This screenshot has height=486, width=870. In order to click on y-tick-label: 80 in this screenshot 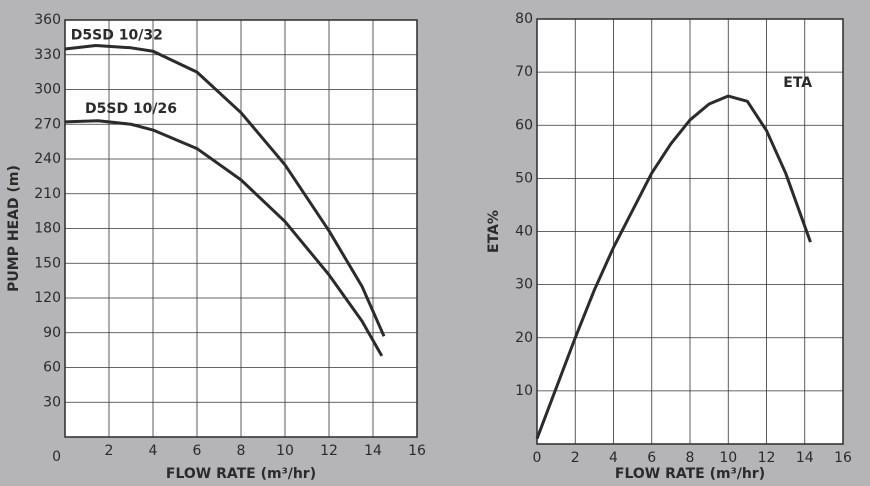, I will do `click(524, 19)`.